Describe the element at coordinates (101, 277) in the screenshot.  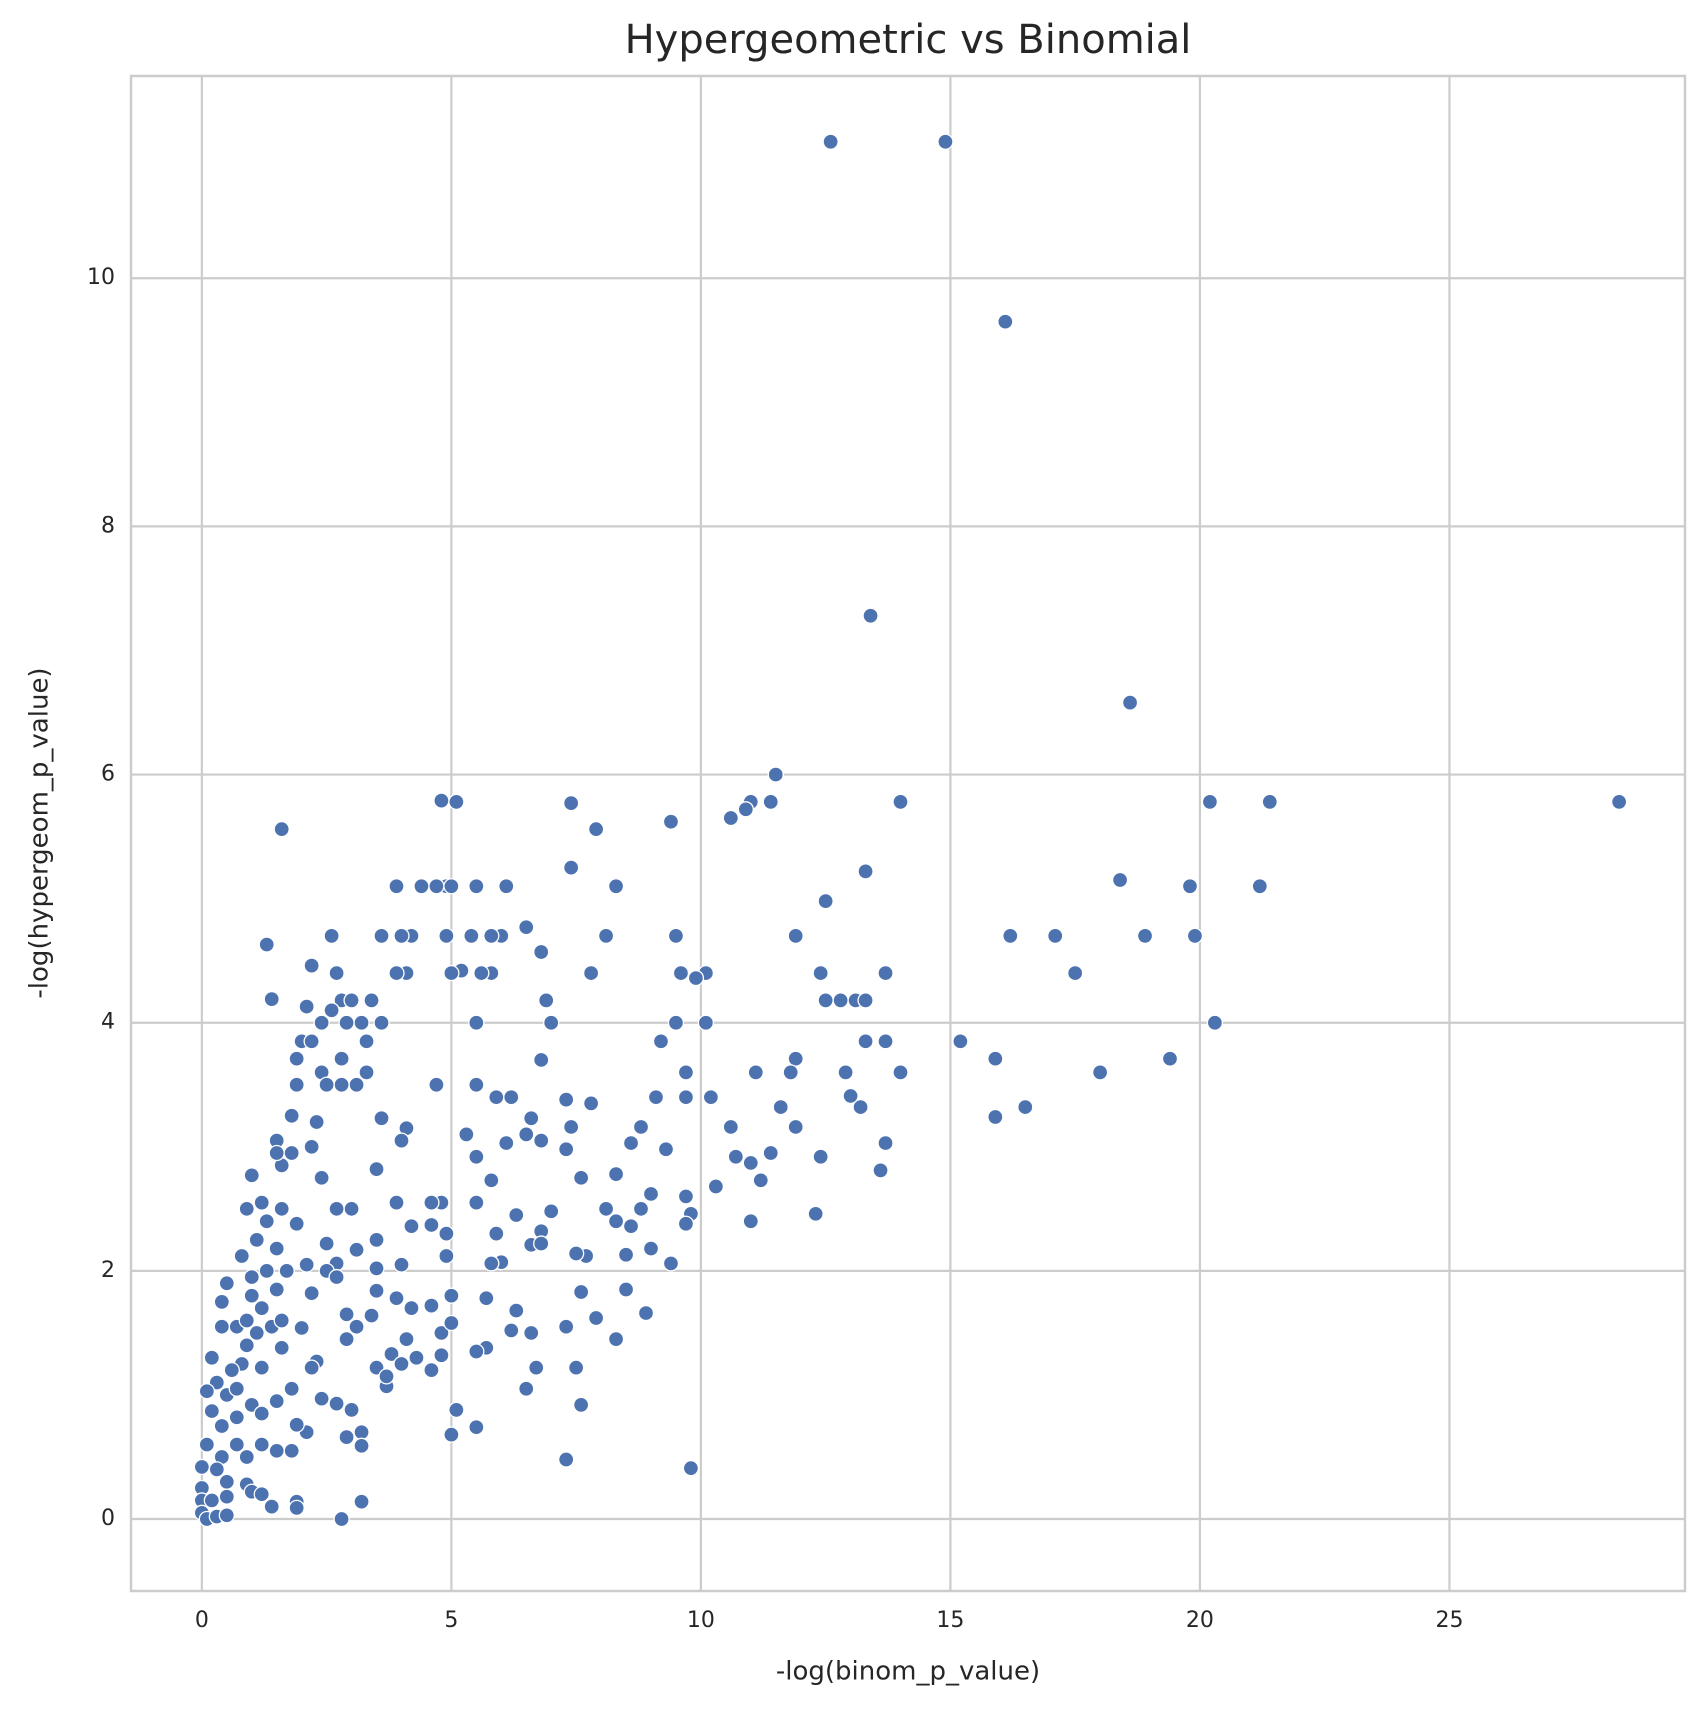
I see `y-tick-label: 10` at that location.